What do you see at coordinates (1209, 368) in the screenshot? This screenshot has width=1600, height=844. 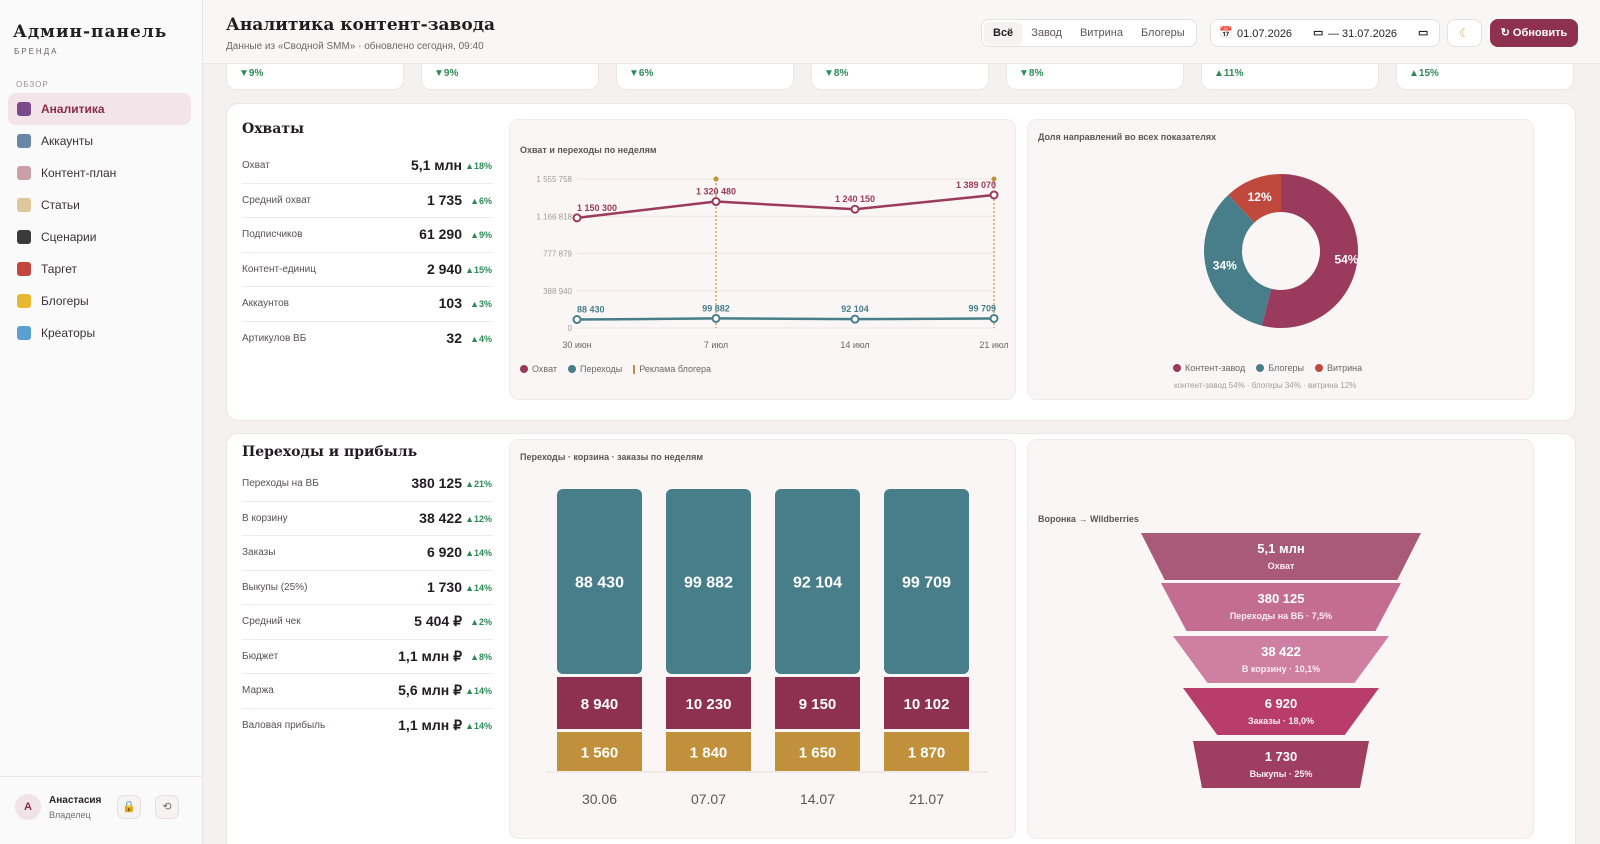 I see `legend-factory: Контент-завод` at bounding box center [1209, 368].